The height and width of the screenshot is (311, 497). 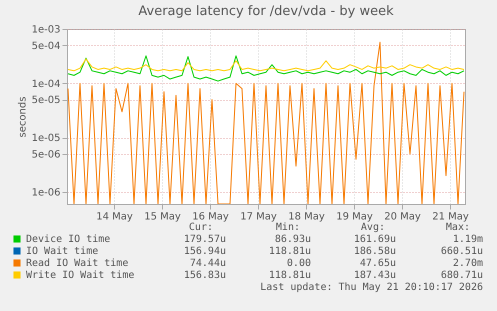 What do you see at coordinates (467, 263) in the screenshot?
I see `text: 2.70m` at bounding box center [467, 263].